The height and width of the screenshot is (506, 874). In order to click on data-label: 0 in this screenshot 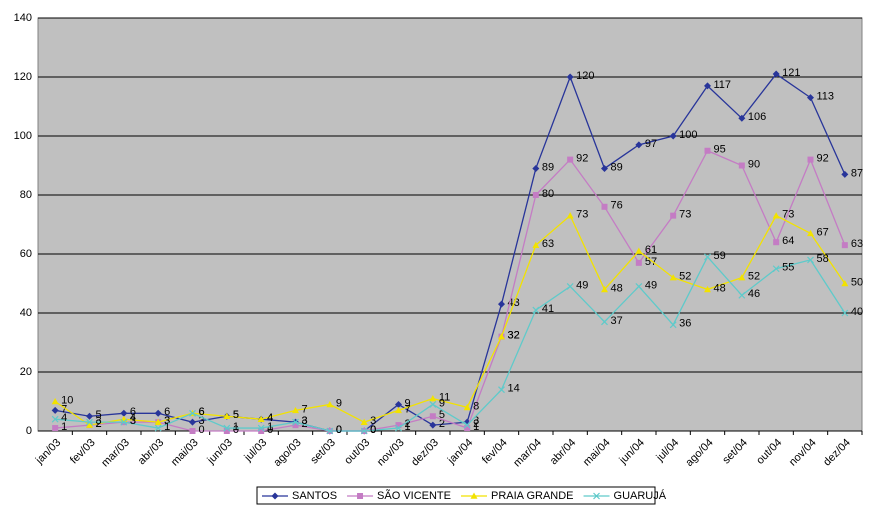, I will do `click(339, 430)`.